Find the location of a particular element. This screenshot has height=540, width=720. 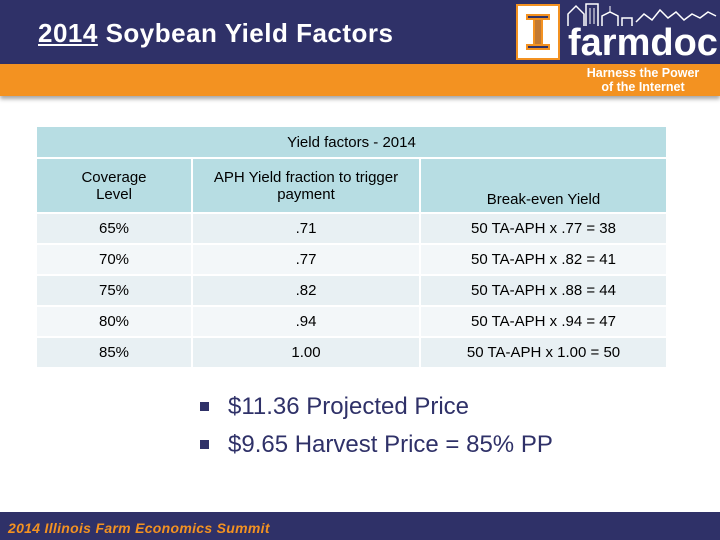

table-caption-row: Yield factors - 2014 is located at coordinates (351, 143).